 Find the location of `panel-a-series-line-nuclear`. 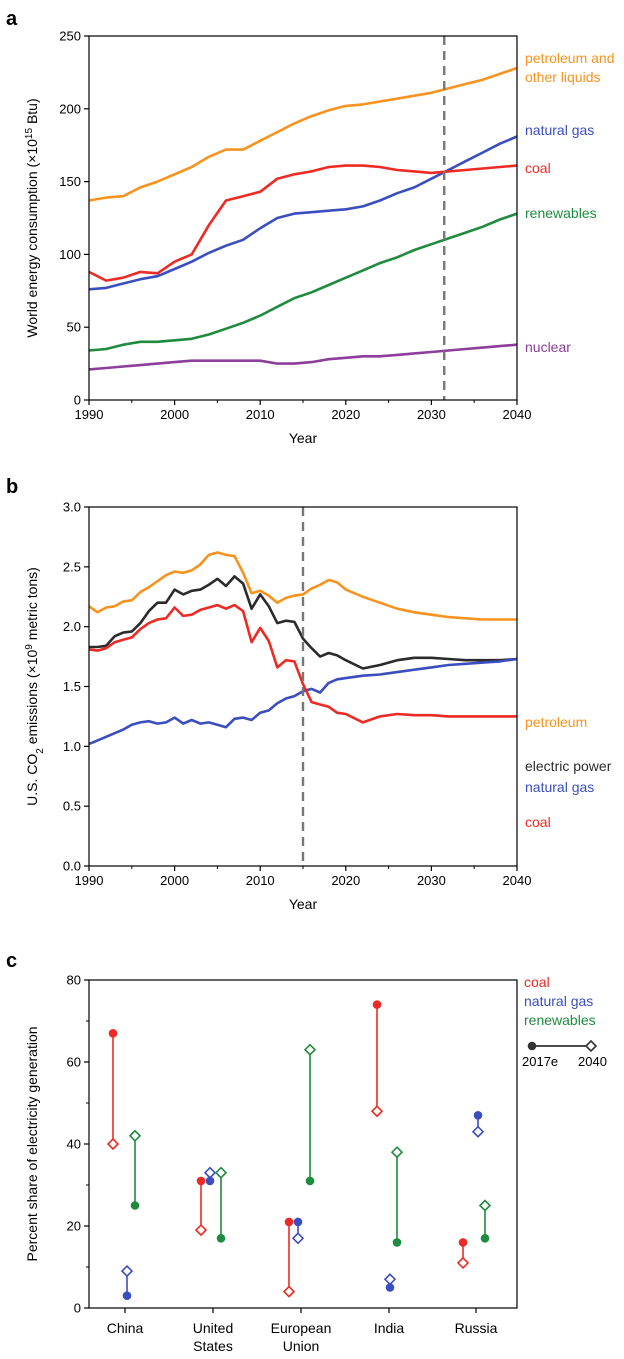

panel-a-series-line-nuclear is located at coordinates (303, 357).